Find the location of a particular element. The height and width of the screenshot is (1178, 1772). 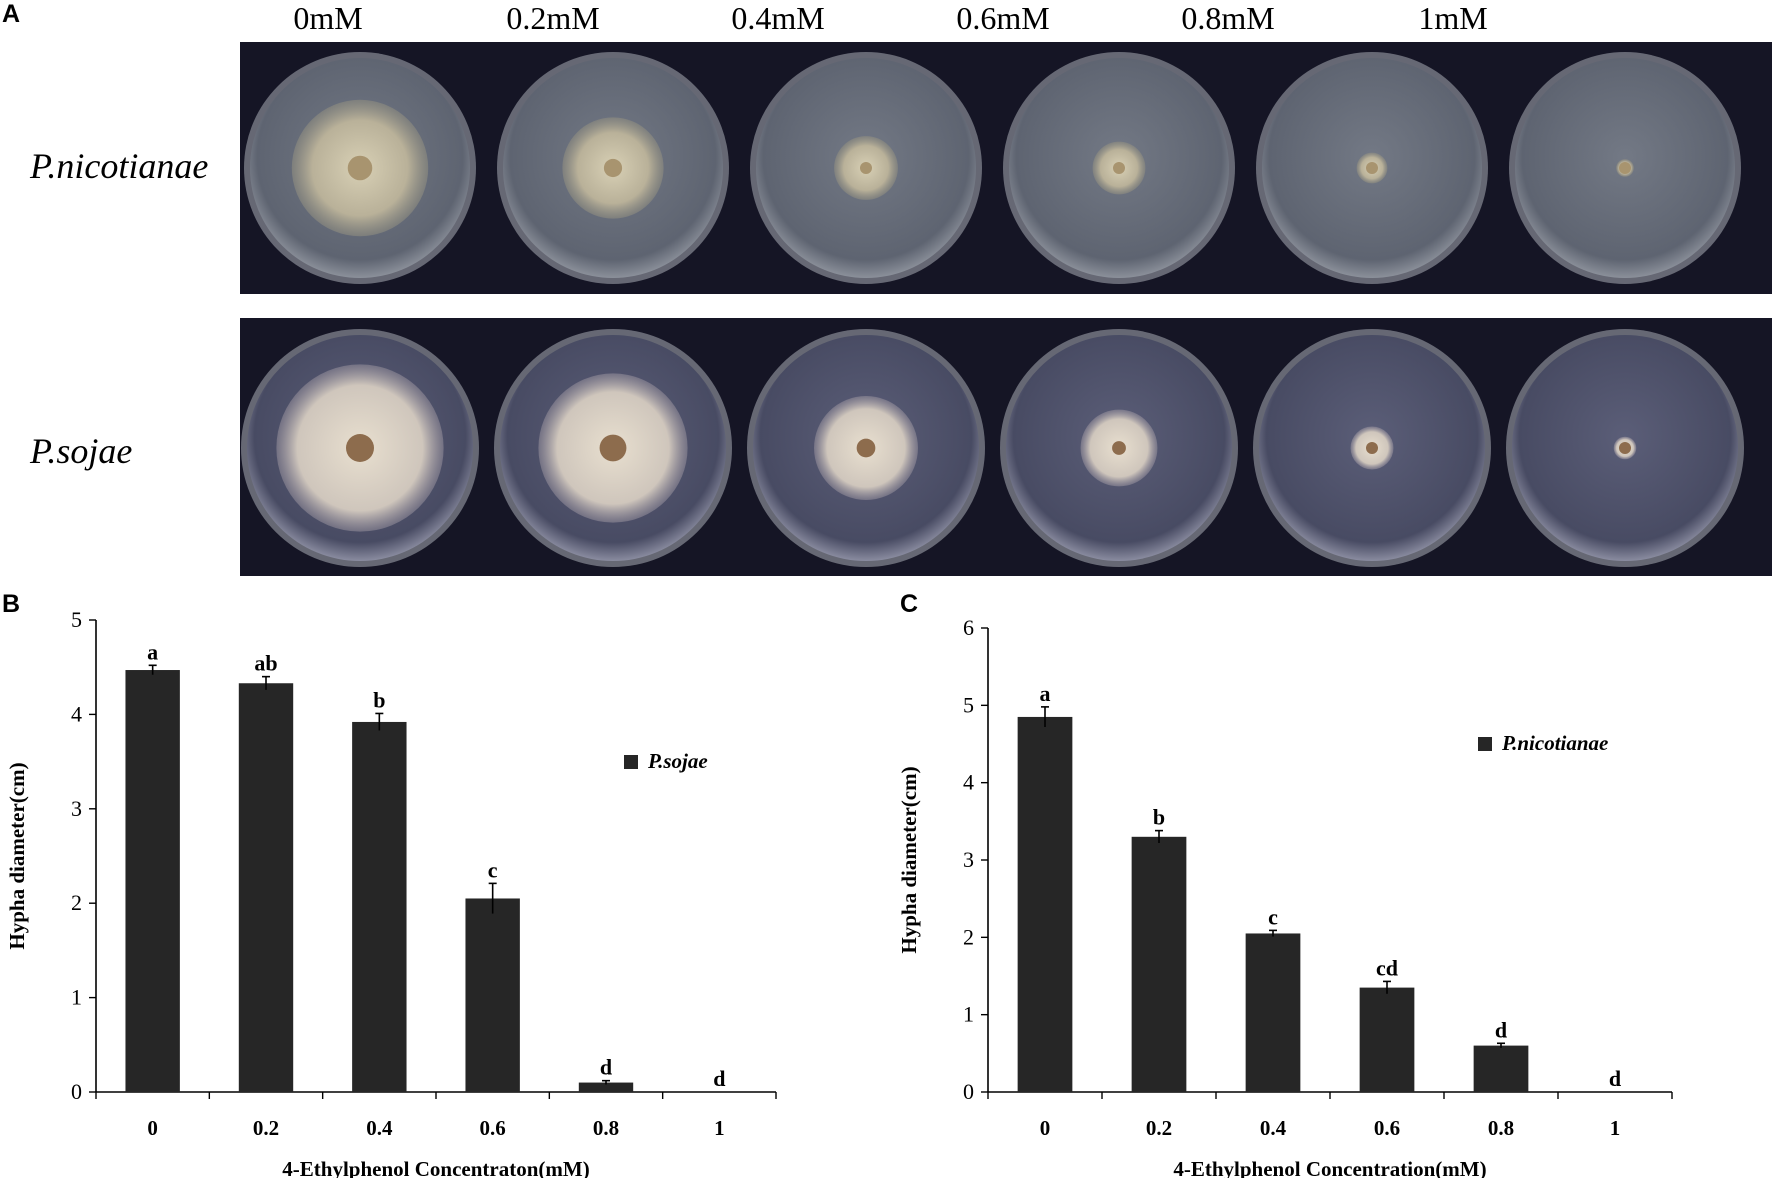

panel-letter-c: C is located at coordinates (909, 604).